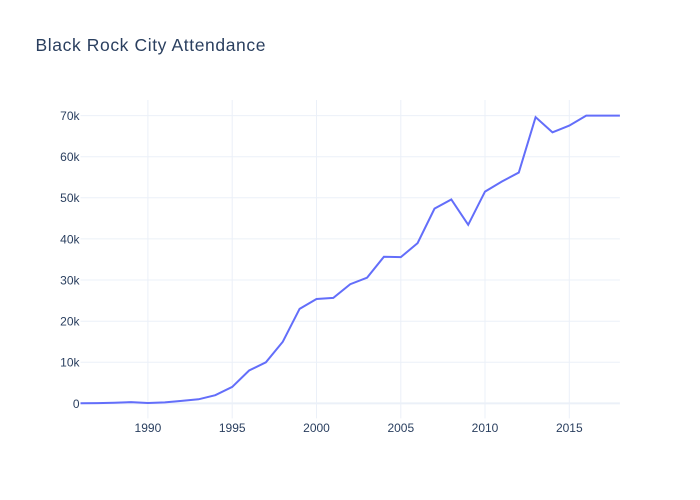 This screenshot has width=700, height=500. Describe the element at coordinates (76, 404) in the screenshot. I see `svg-text: 0` at that location.